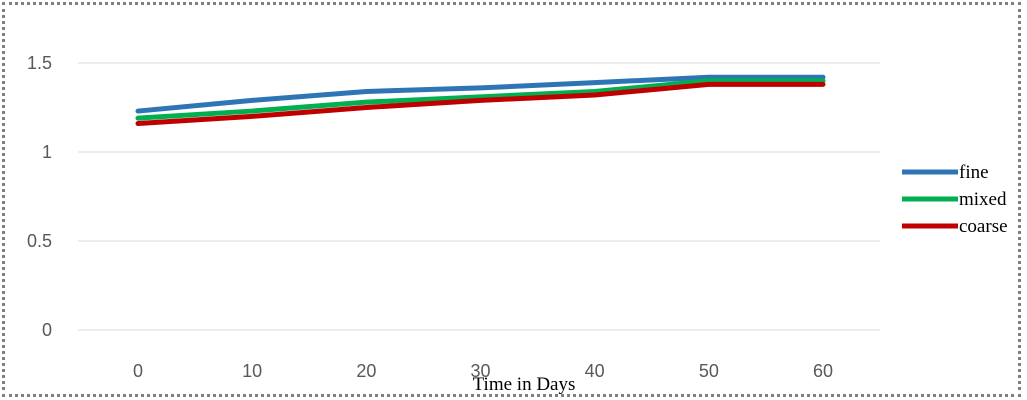  Describe the element at coordinates (709, 371) in the screenshot. I see `x-tick-label: 50` at that location.